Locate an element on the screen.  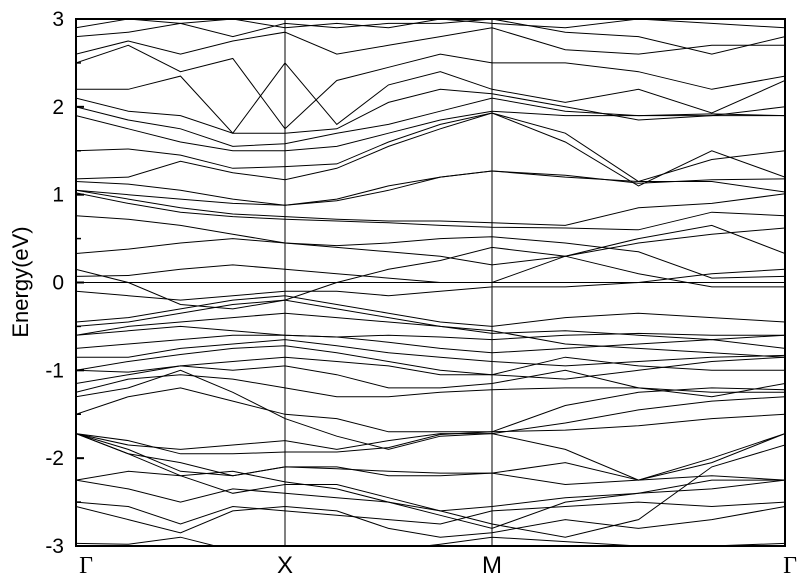
y-axis-title: Energy(eV) is located at coordinates (20, 281).